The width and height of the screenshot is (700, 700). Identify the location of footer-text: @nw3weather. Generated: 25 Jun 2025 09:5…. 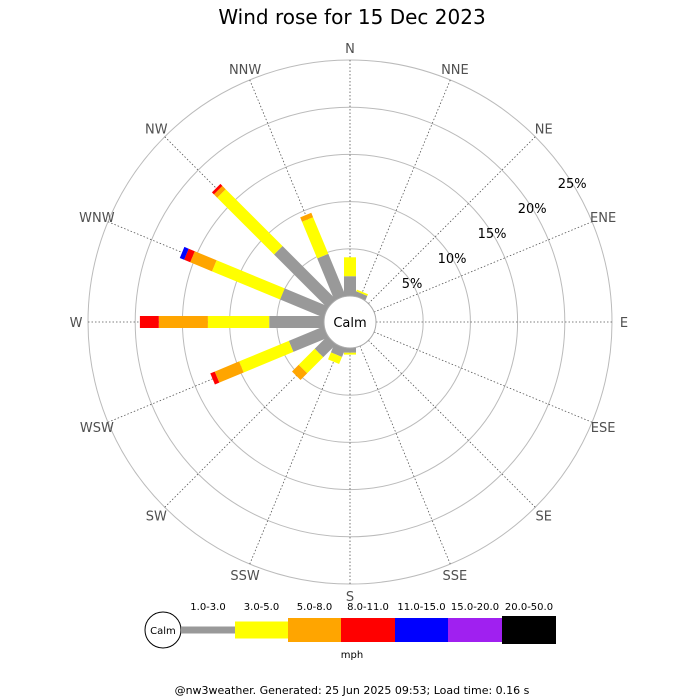
(352, 690).